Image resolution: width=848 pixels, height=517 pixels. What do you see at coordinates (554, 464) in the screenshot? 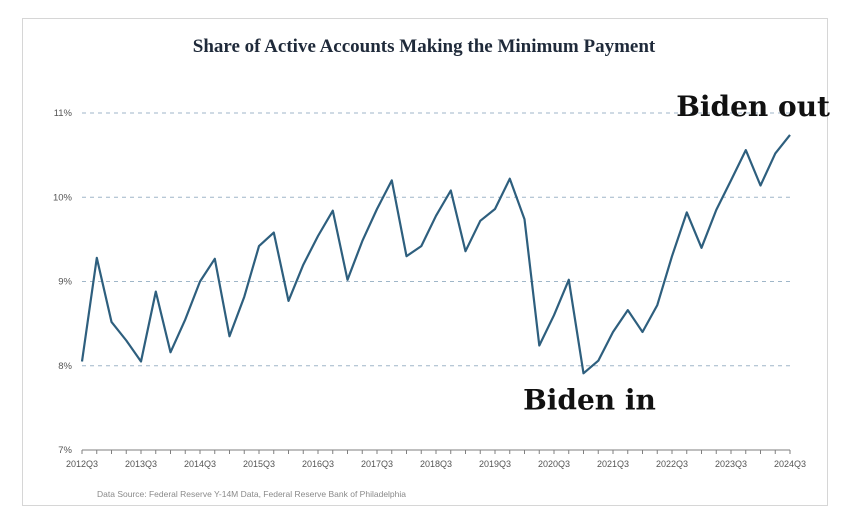
I see `x-tick-label: 2020Q3` at bounding box center [554, 464].